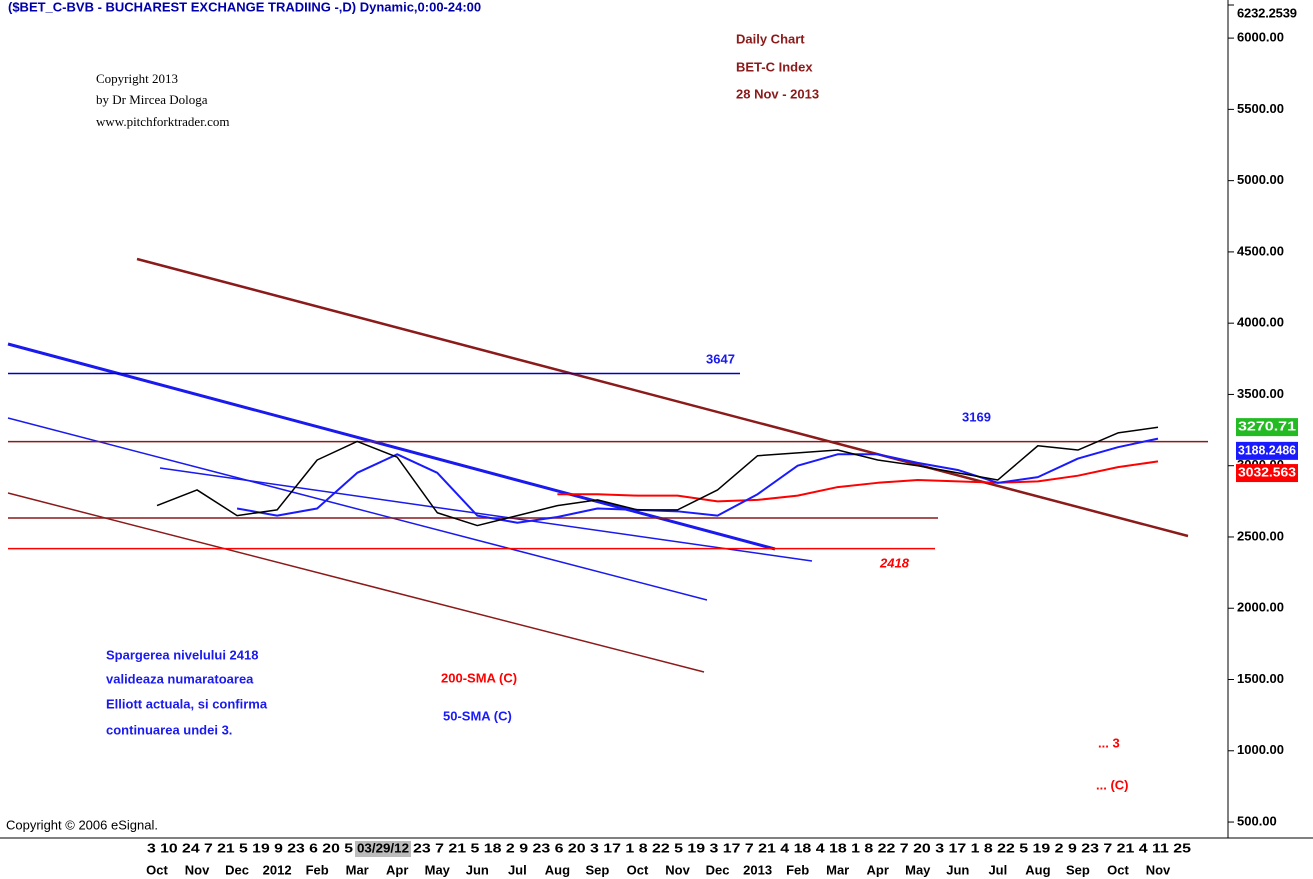  I want to click on y-tick-label: 500.00, so click(1257, 820).